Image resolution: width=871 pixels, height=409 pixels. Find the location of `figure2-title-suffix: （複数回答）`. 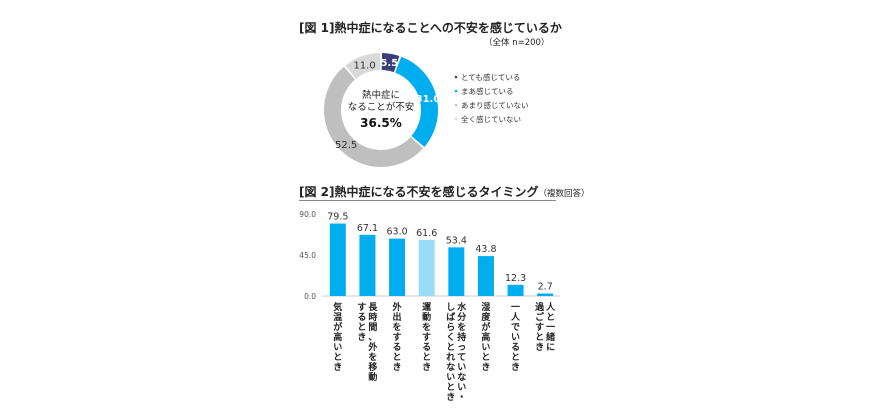

figure2-title-suffix: （複数回答） is located at coordinates (564, 194).